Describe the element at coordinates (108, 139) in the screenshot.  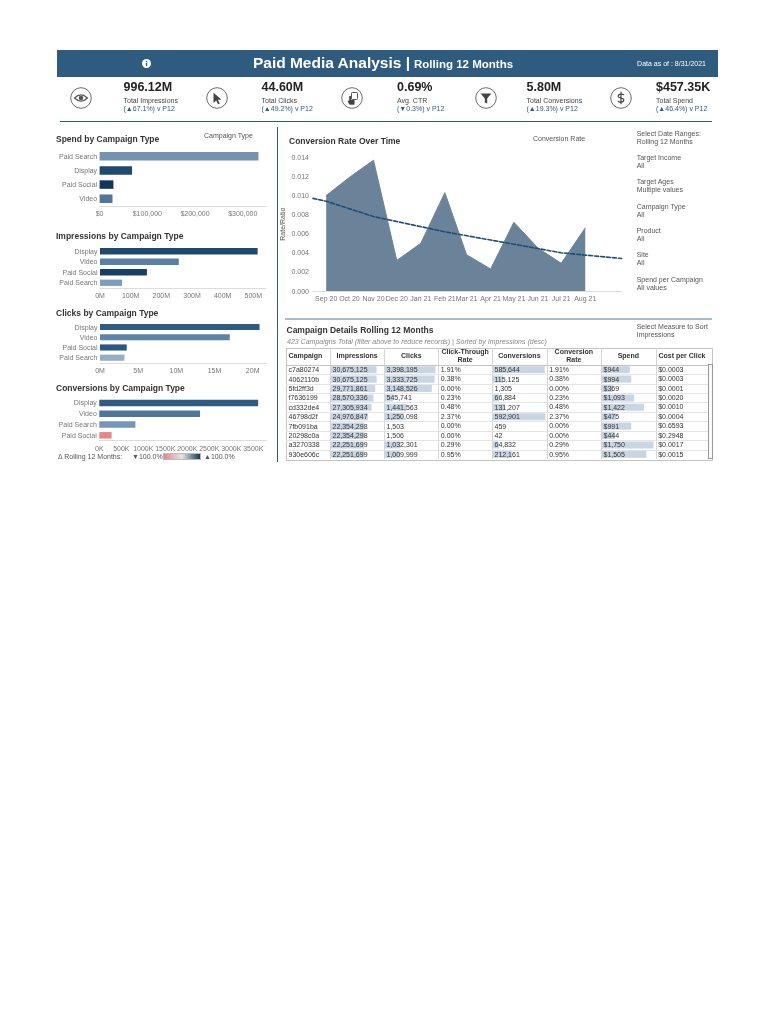
I see `chart-title: Spend by Campaign Type` at that location.